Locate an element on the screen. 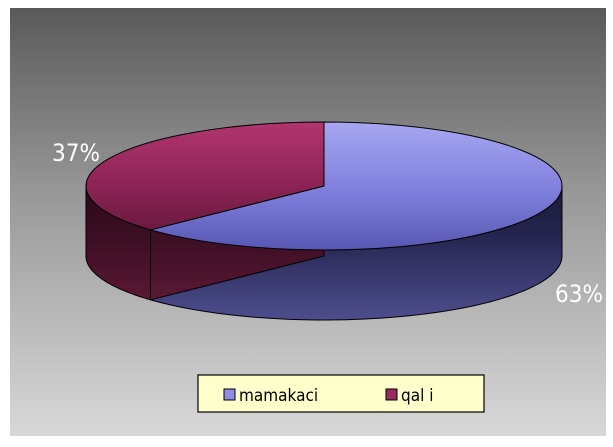  legend-swatch-mamakaci is located at coordinates (229, 394).